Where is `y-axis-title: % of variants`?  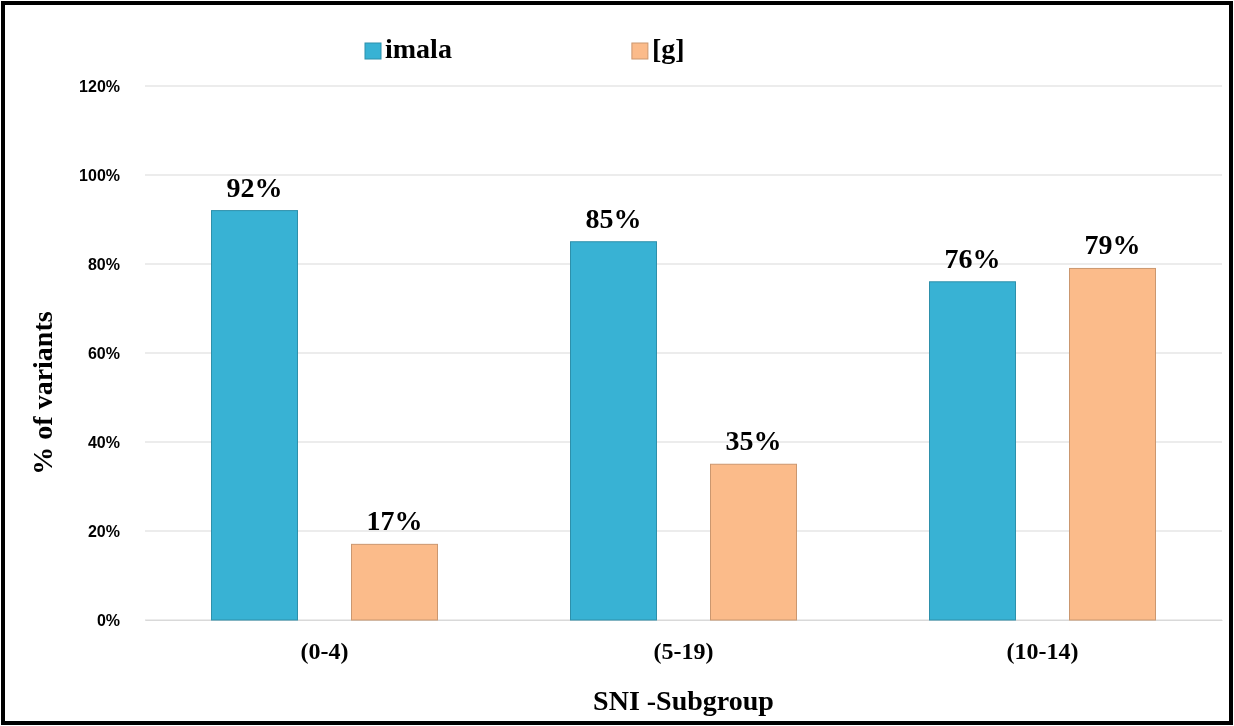 y-axis-title: % of variants is located at coordinates (42, 393).